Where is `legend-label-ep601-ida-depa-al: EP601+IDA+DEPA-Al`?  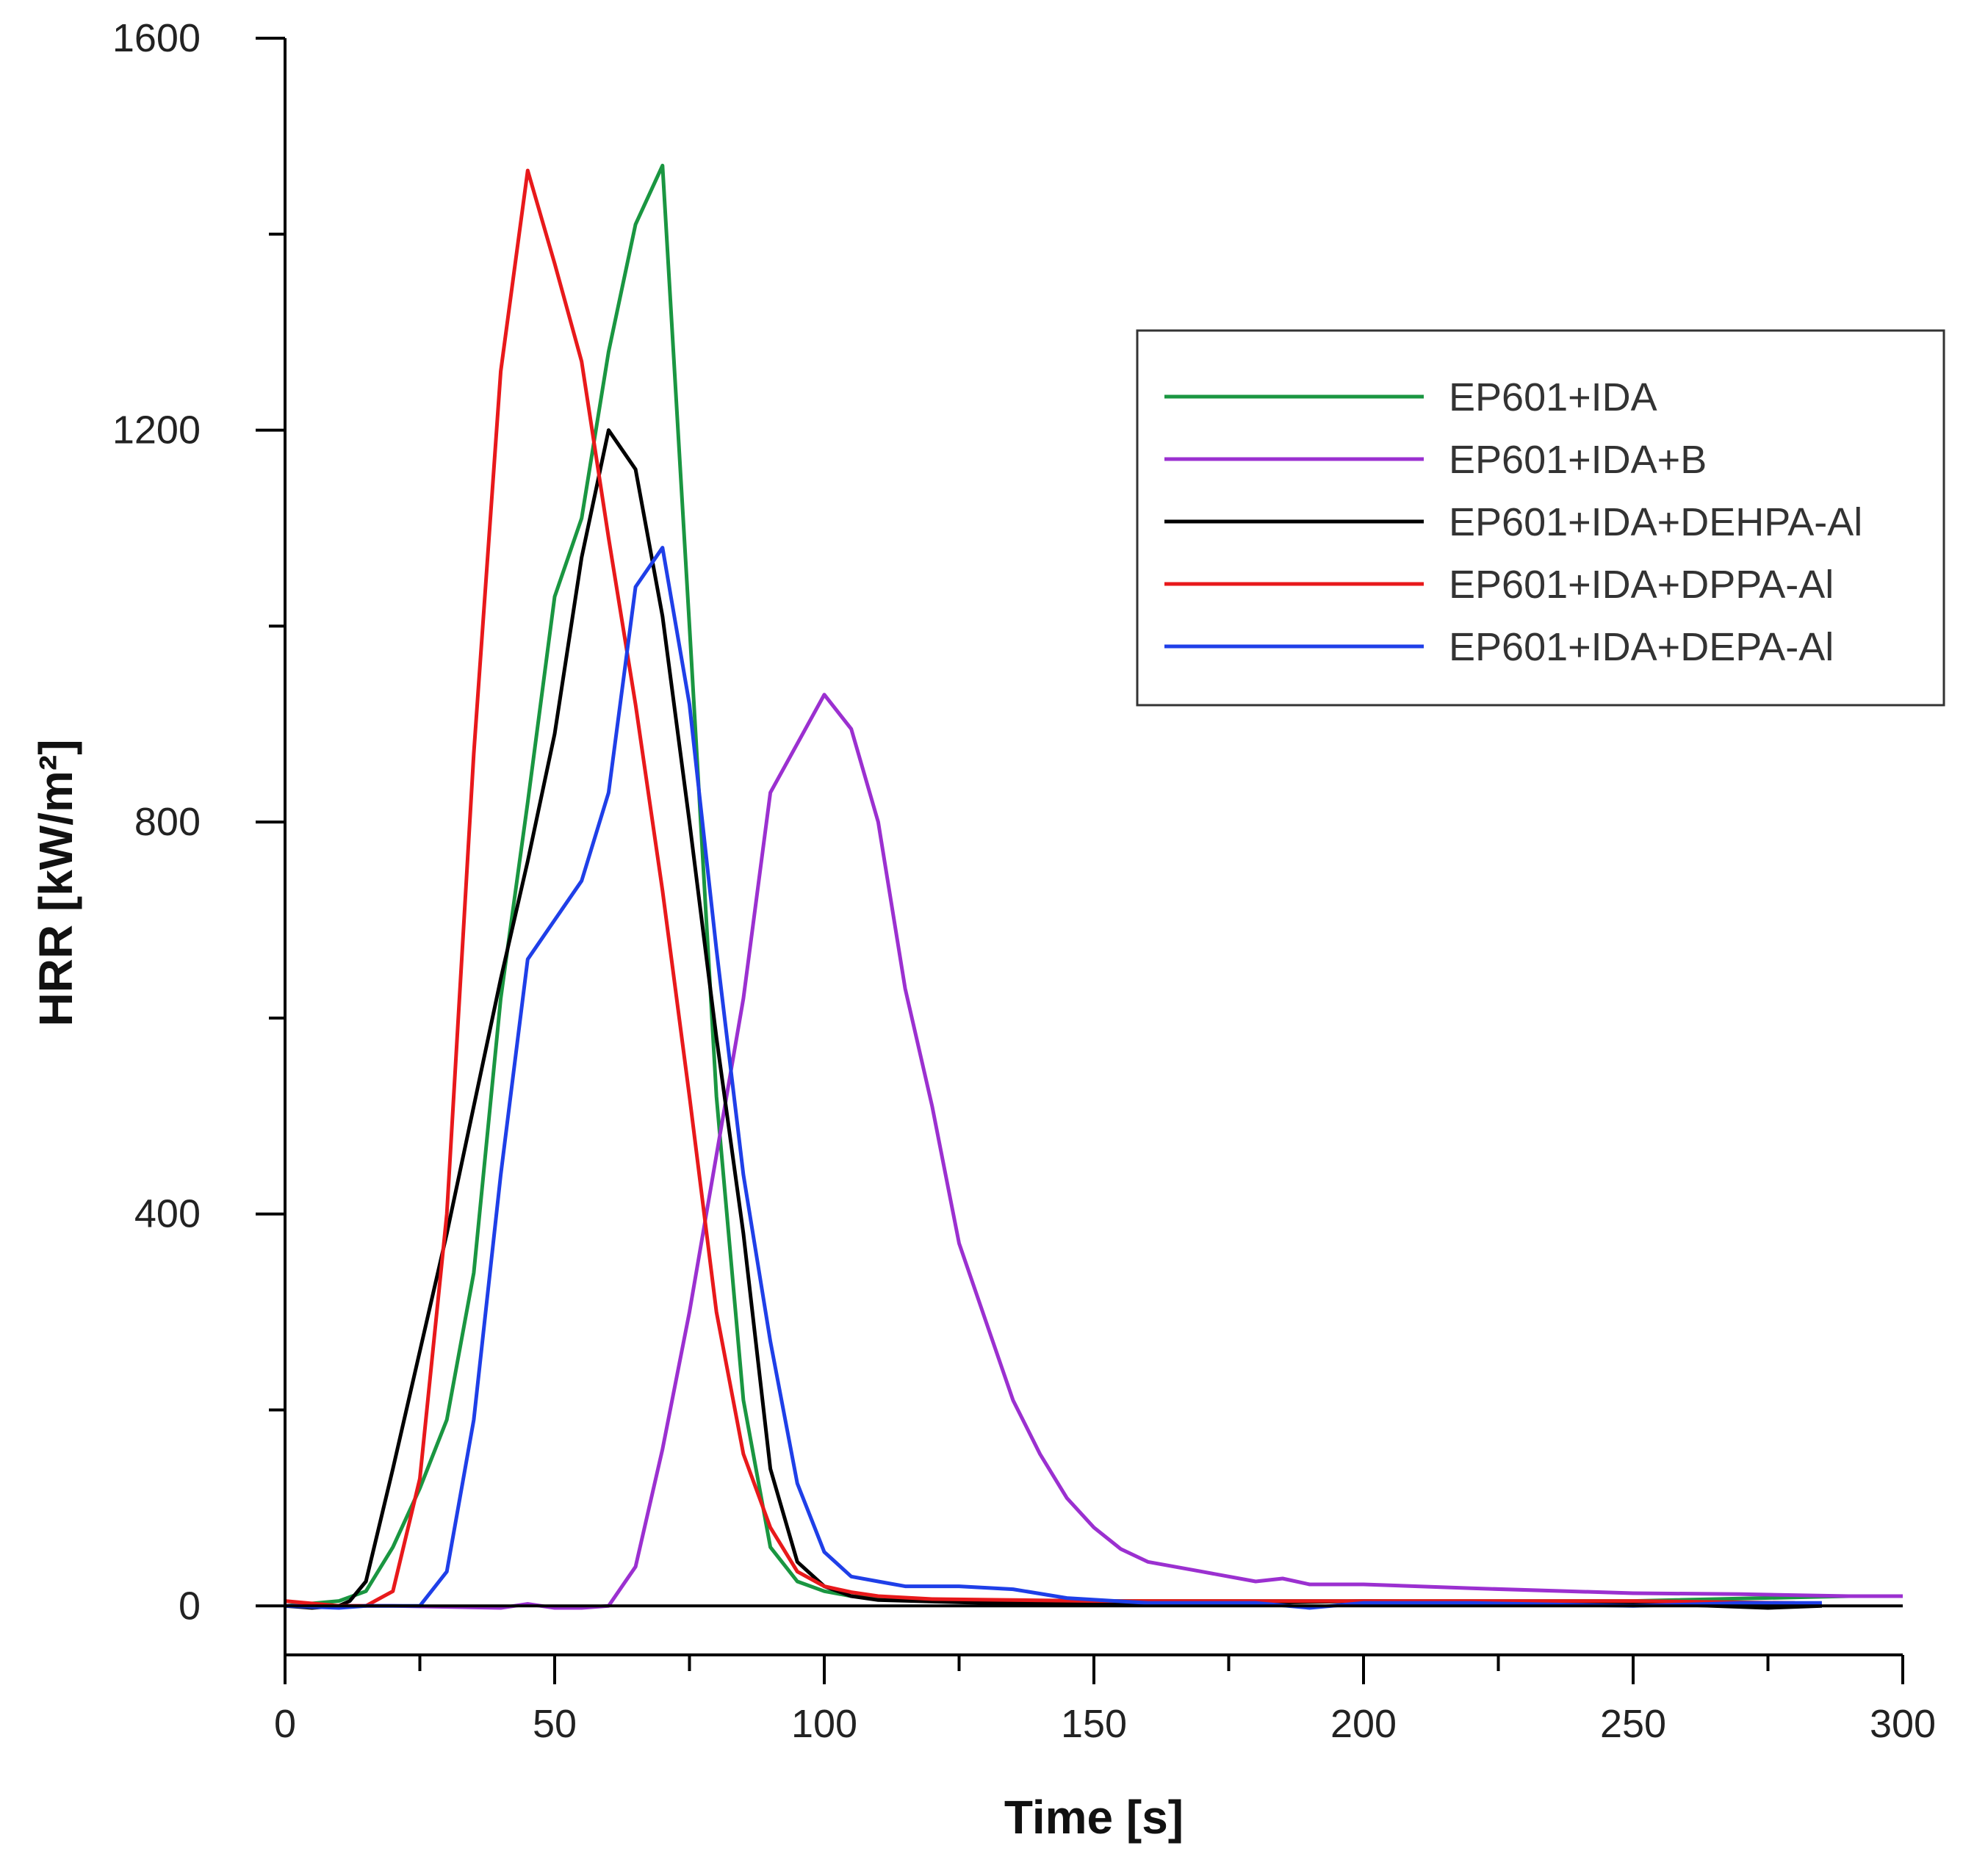
legend-label-ep601-ida-depa-al: EP601+IDA+DEPA-Al is located at coordinates (1642, 647).